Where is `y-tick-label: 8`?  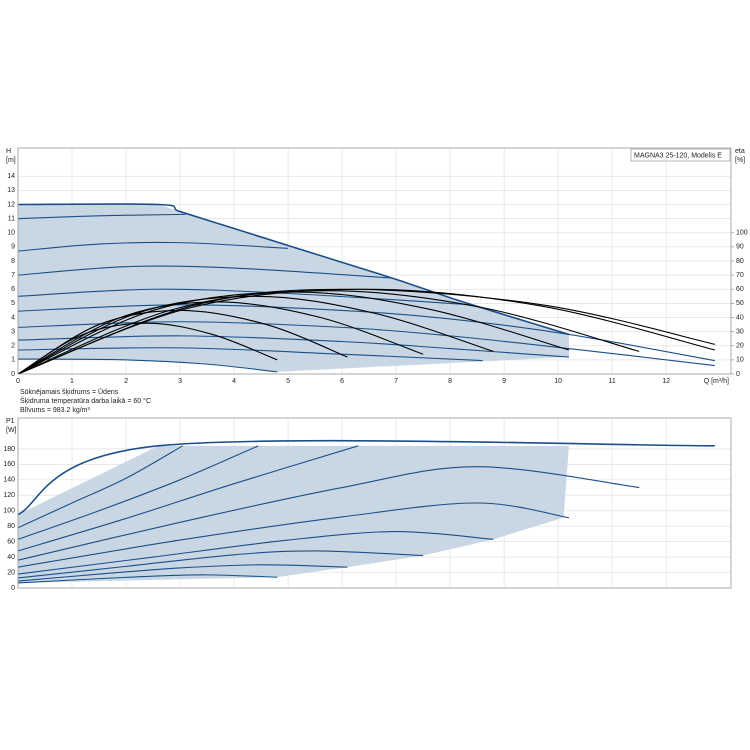
y-tick-label: 8 is located at coordinates (13, 261).